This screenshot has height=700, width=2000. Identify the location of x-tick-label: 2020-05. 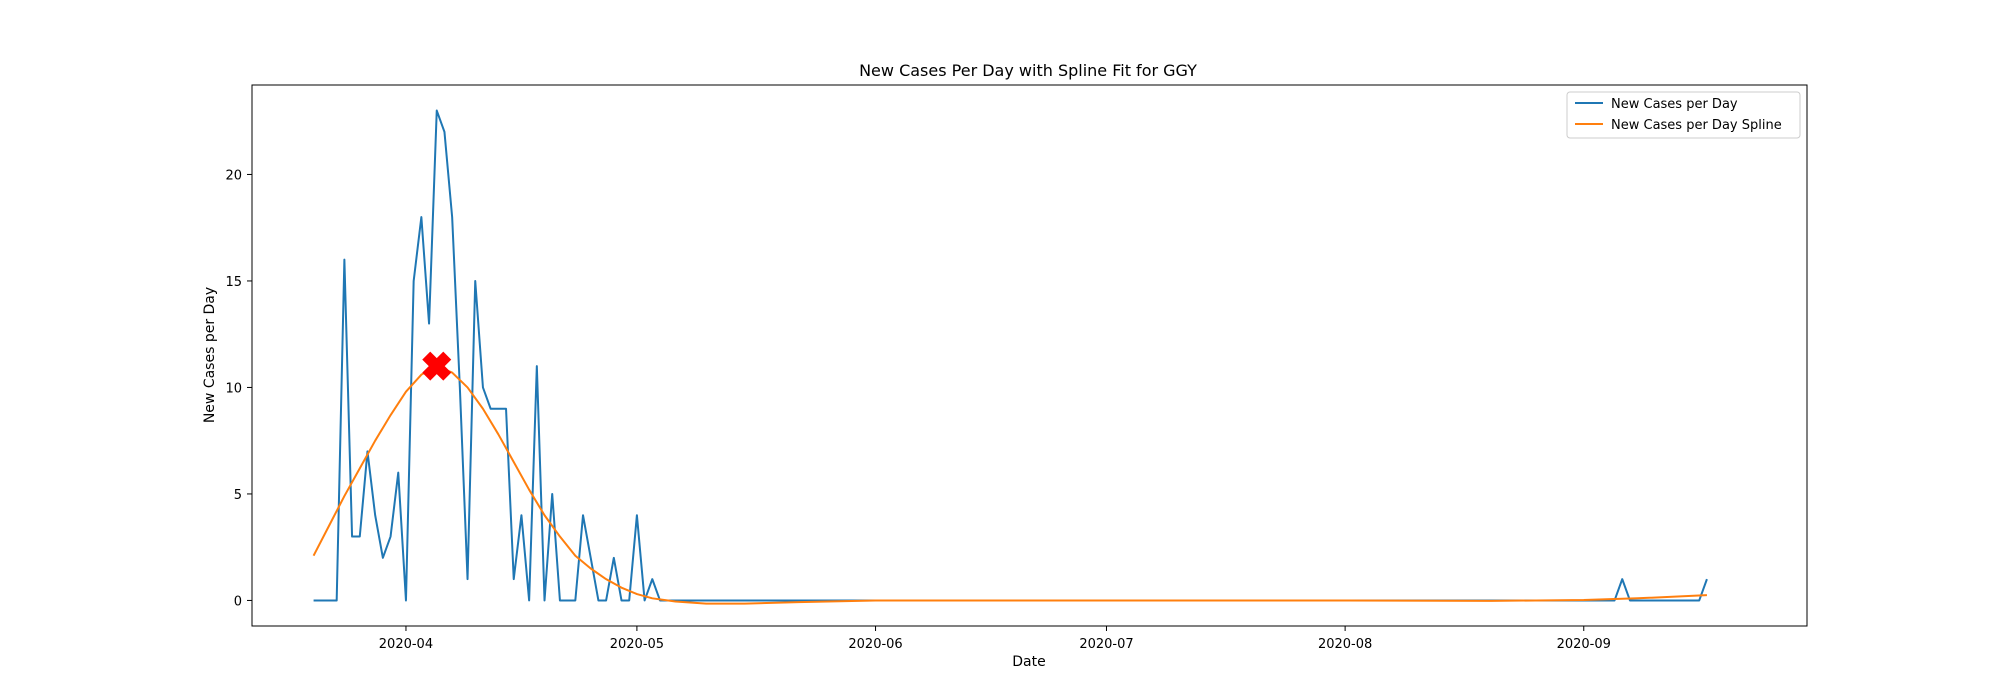
(637, 644).